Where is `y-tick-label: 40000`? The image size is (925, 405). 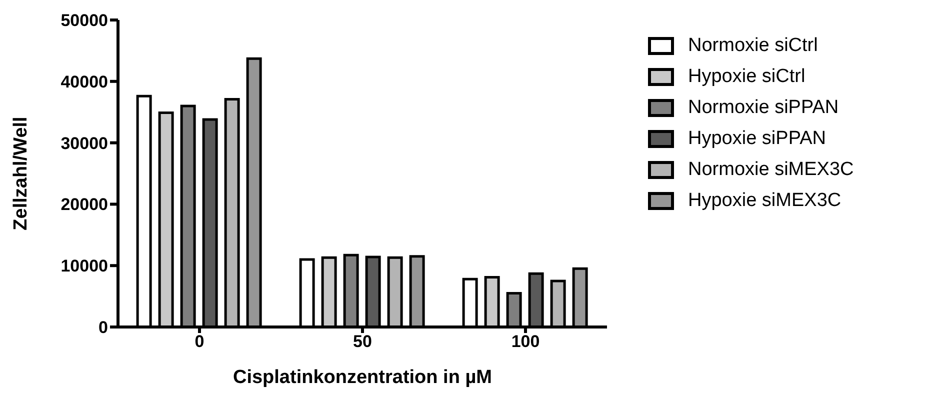 y-tick-label: 40000 is located at coordinates (84, 82).